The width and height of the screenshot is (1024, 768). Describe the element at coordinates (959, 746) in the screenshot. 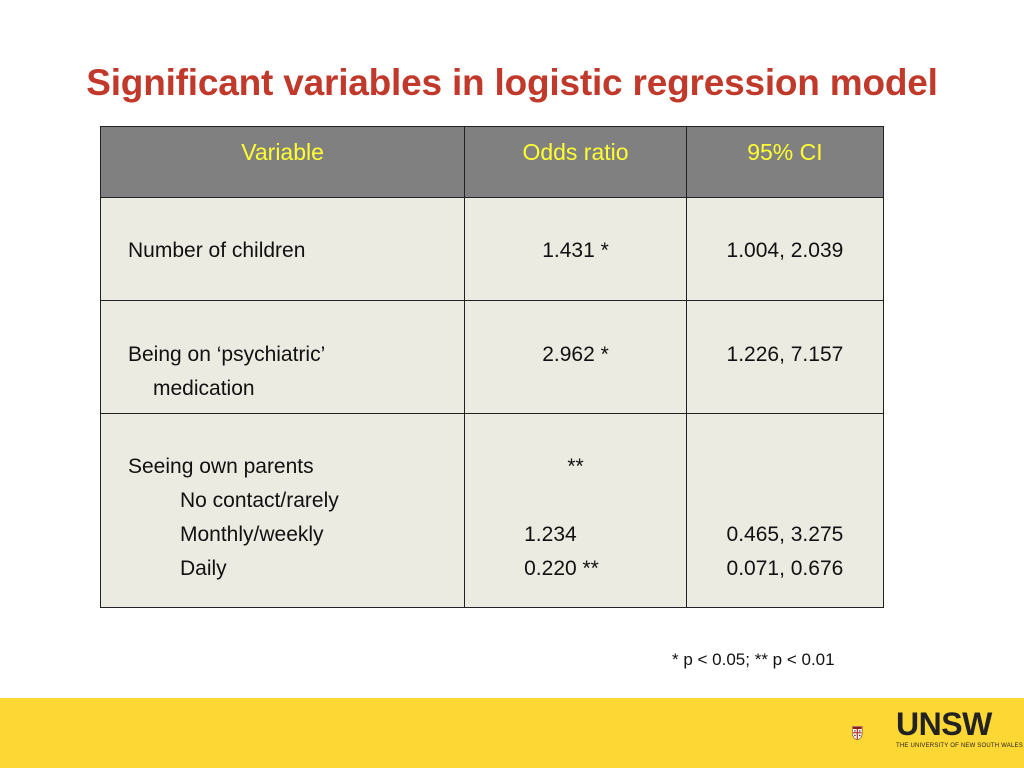

I see `unsw-logo-subtitle: THE UNIVERSITY OF NEW SOUTH WALES` at that location.